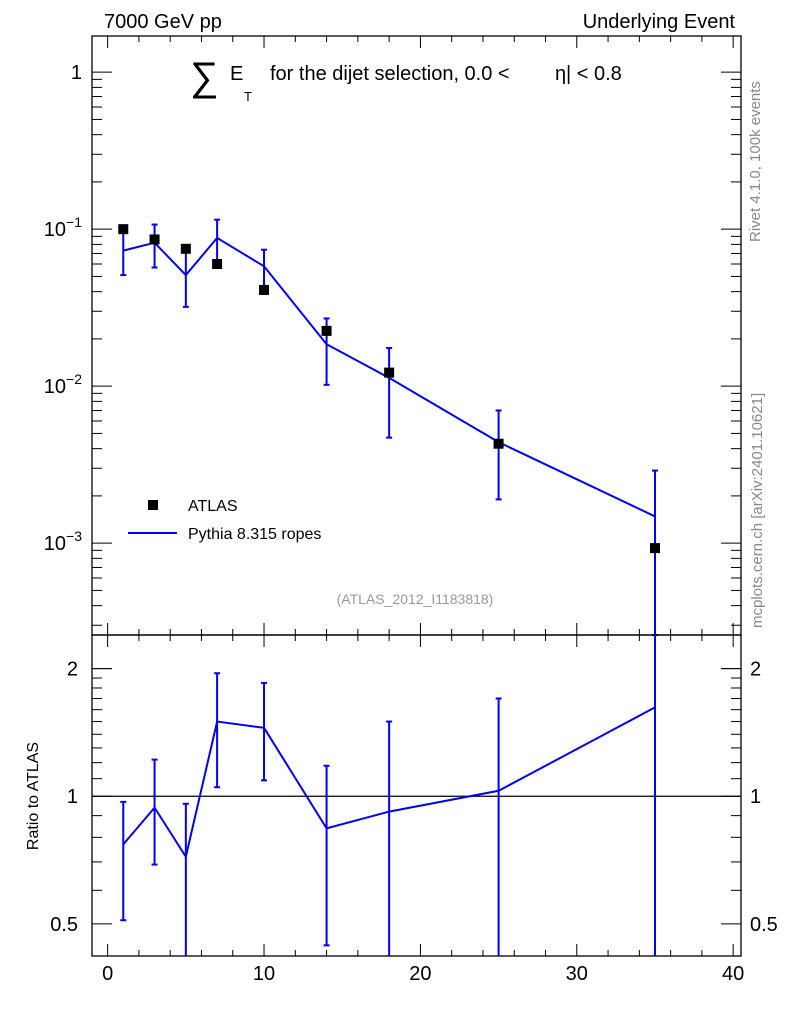 The height and width of the screenshot is (1024, 786). Describe the element at coordinates (204, 77) in the screenshot. I see `title-sum-symbol: ∑` at that location.